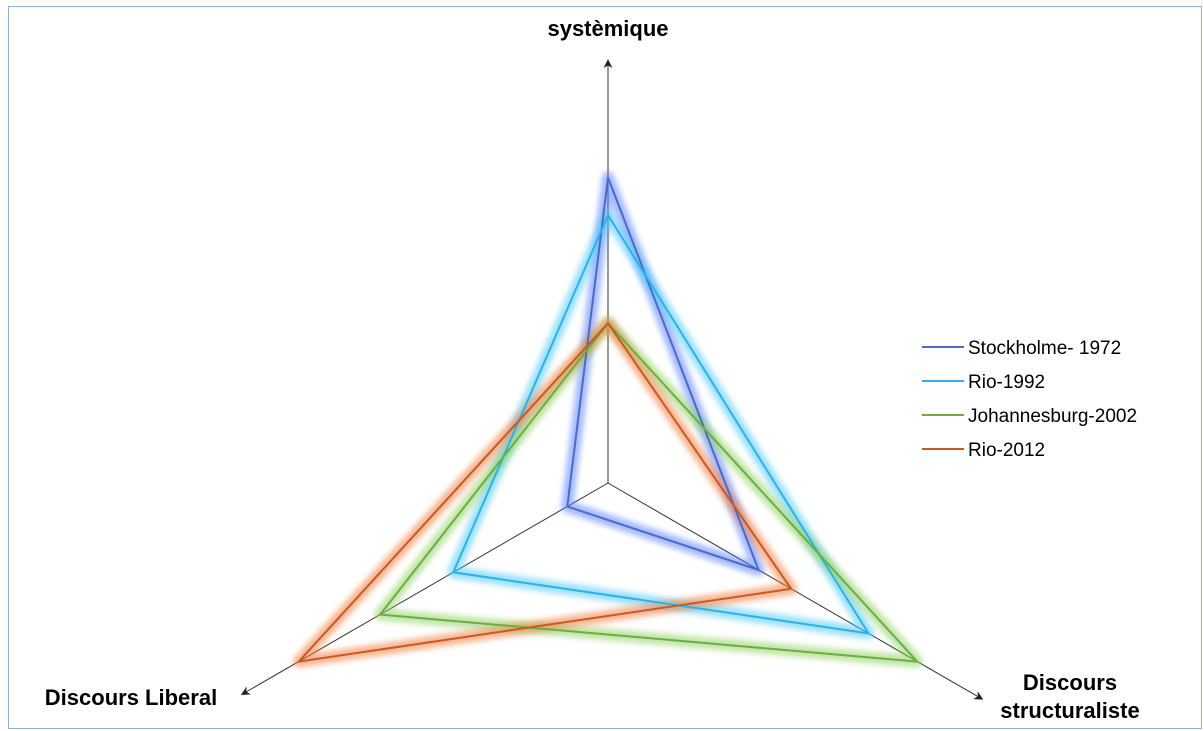 This screenshot has height=731, width=1204. I want to click on axis-label-line: Discours, so click(1070, 682).